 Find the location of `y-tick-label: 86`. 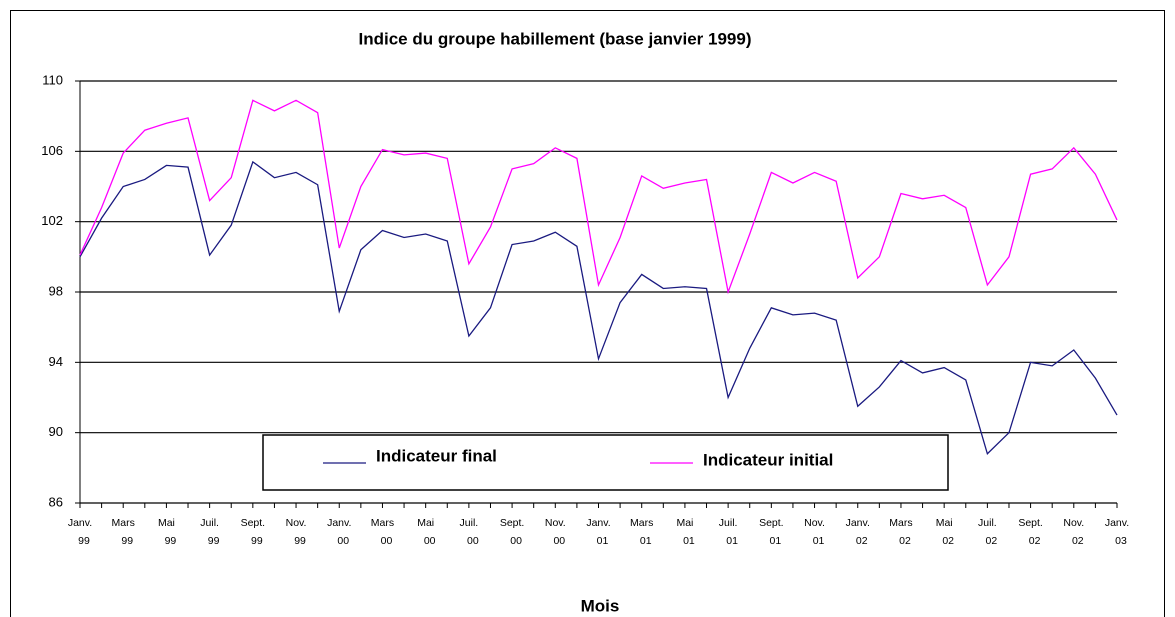

y-tick-label: 86 is located at coordinates (56, 501).